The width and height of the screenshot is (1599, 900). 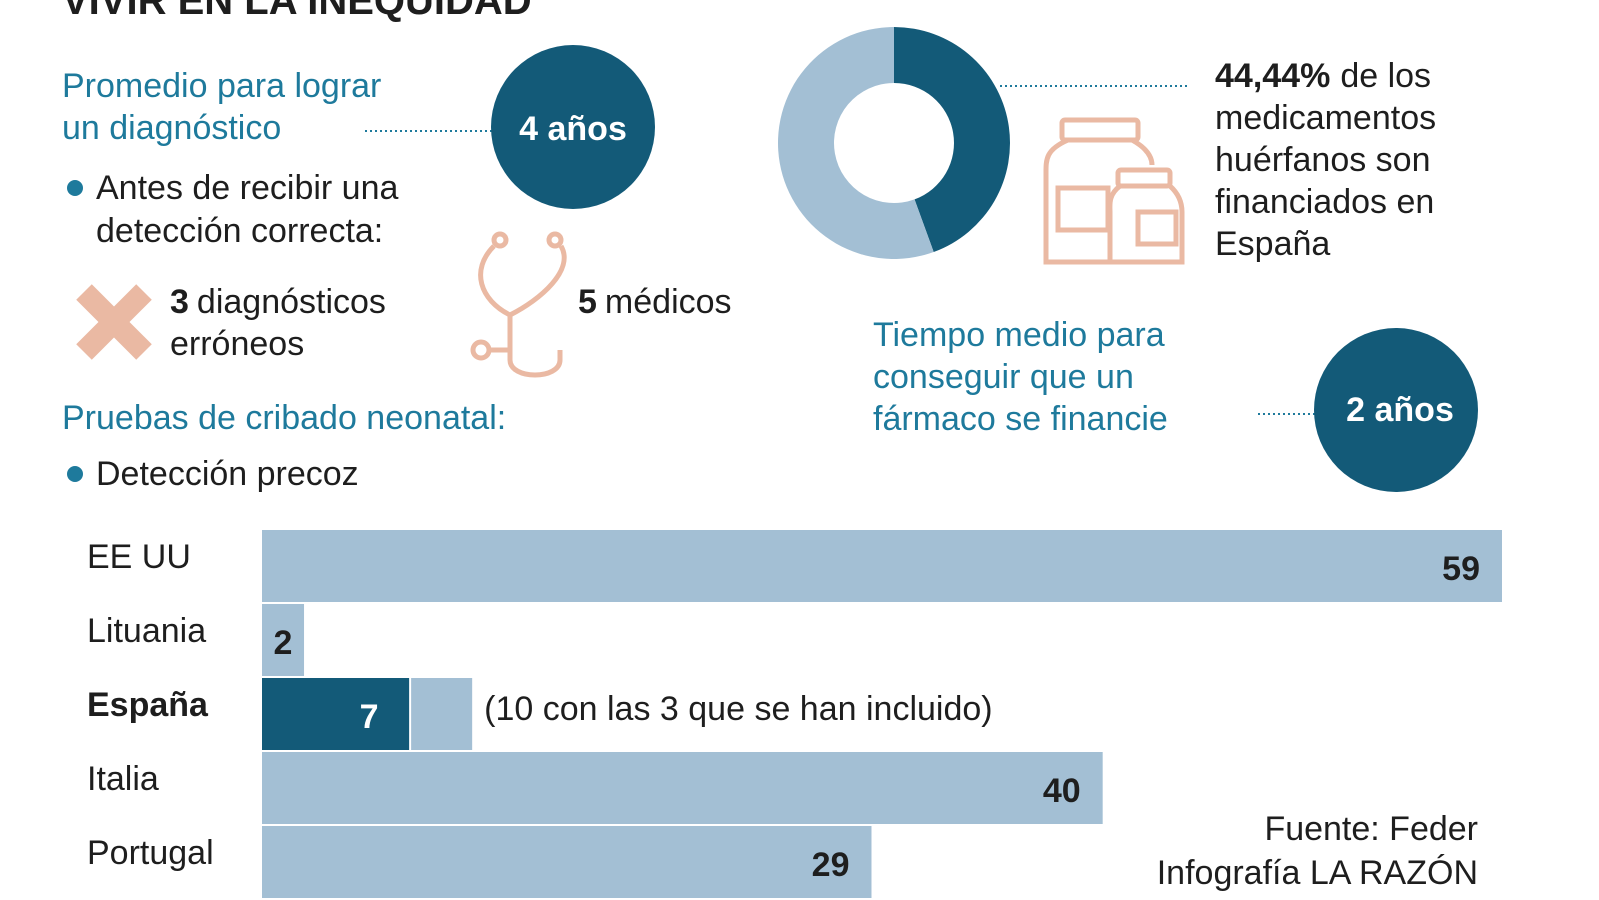 I want to click on funding-text: medicamentos, so click(x=1325, y=118).